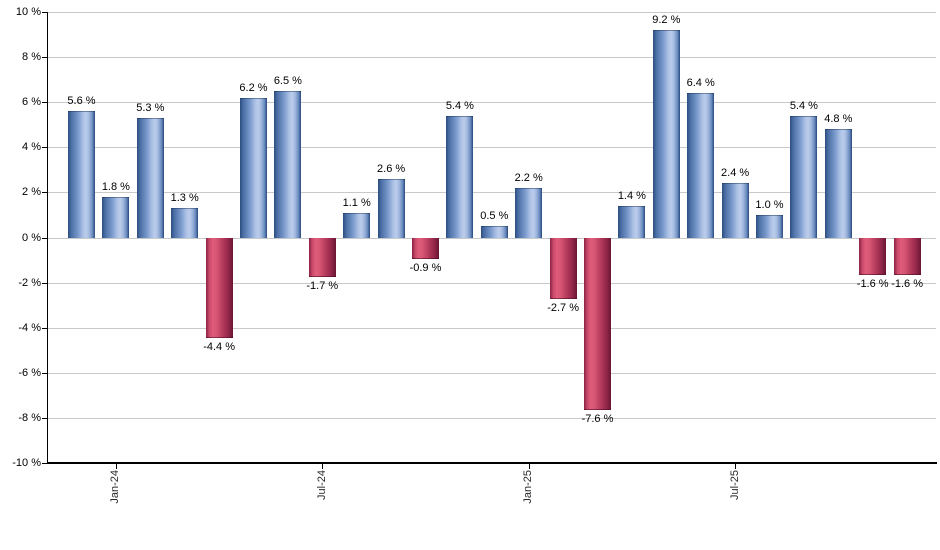  What do you see at coordinates (29, 417) in the screenshot?
I see `y-axis-tick-label: -8 %` at bounding box center [29, 417].